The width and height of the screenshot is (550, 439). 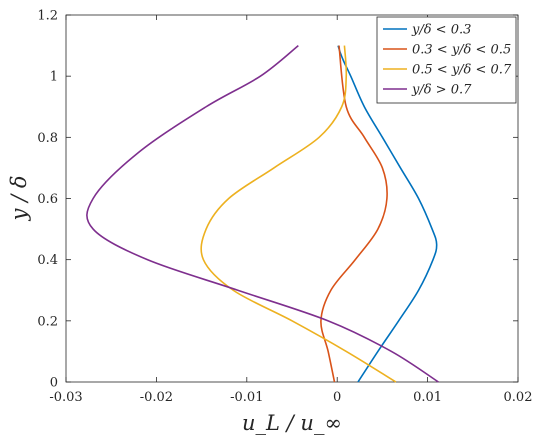 I want to click on y-tick-label: 0.4, so click(x=47, y=260).